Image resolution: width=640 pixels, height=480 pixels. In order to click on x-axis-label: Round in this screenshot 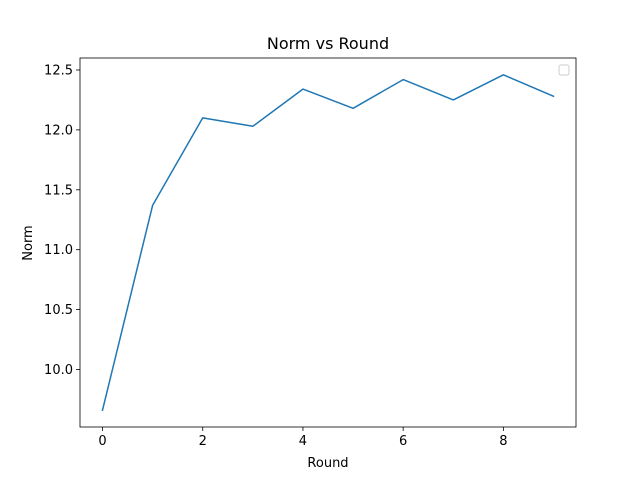, I will do `click(327, 463)`.